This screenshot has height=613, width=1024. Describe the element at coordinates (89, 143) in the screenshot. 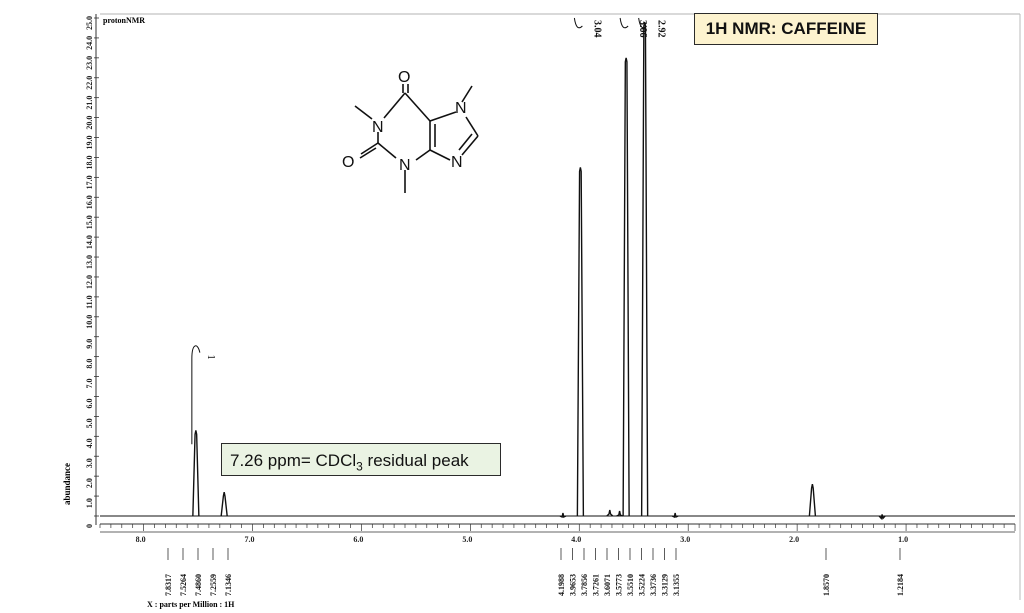

I see `y-tick-label: 19.0` at that location.